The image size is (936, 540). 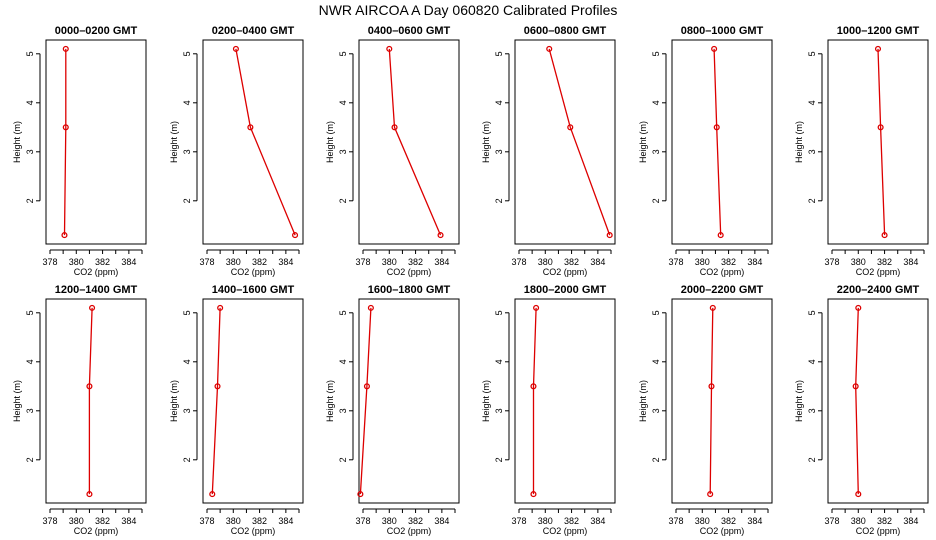 I want to click on panel-title: 2200–2400 GMT, so click(x=878, y=290).